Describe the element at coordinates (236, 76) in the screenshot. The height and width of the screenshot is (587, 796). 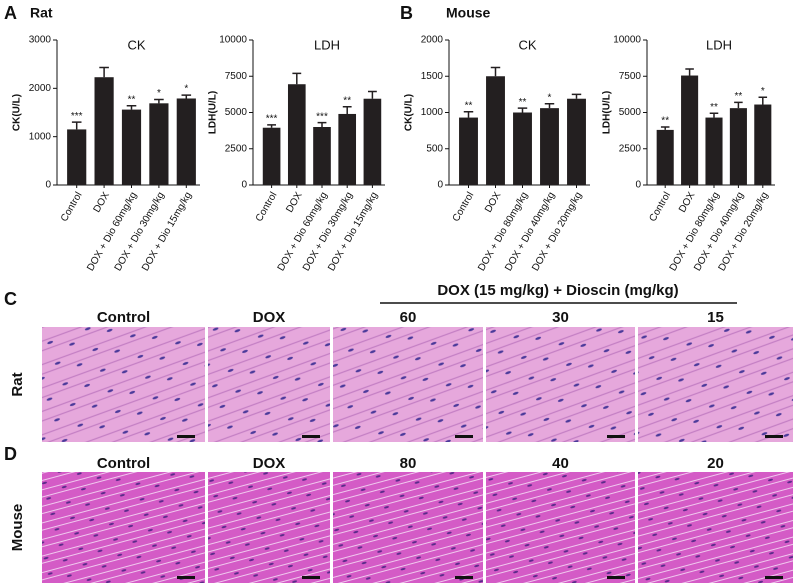
I see `y-tick-label: 7500` at that location.